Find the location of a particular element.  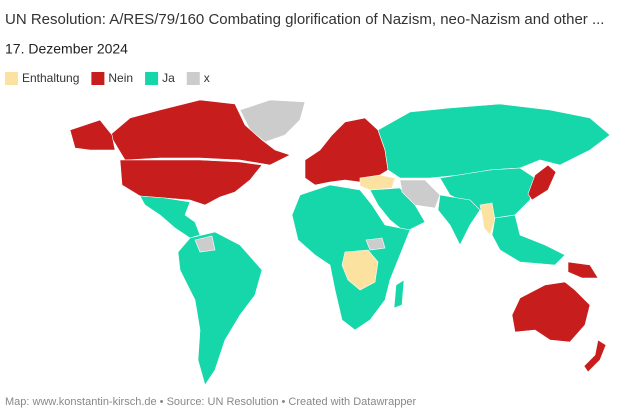

legend-label: Ja is located at coordinates (168, 78).